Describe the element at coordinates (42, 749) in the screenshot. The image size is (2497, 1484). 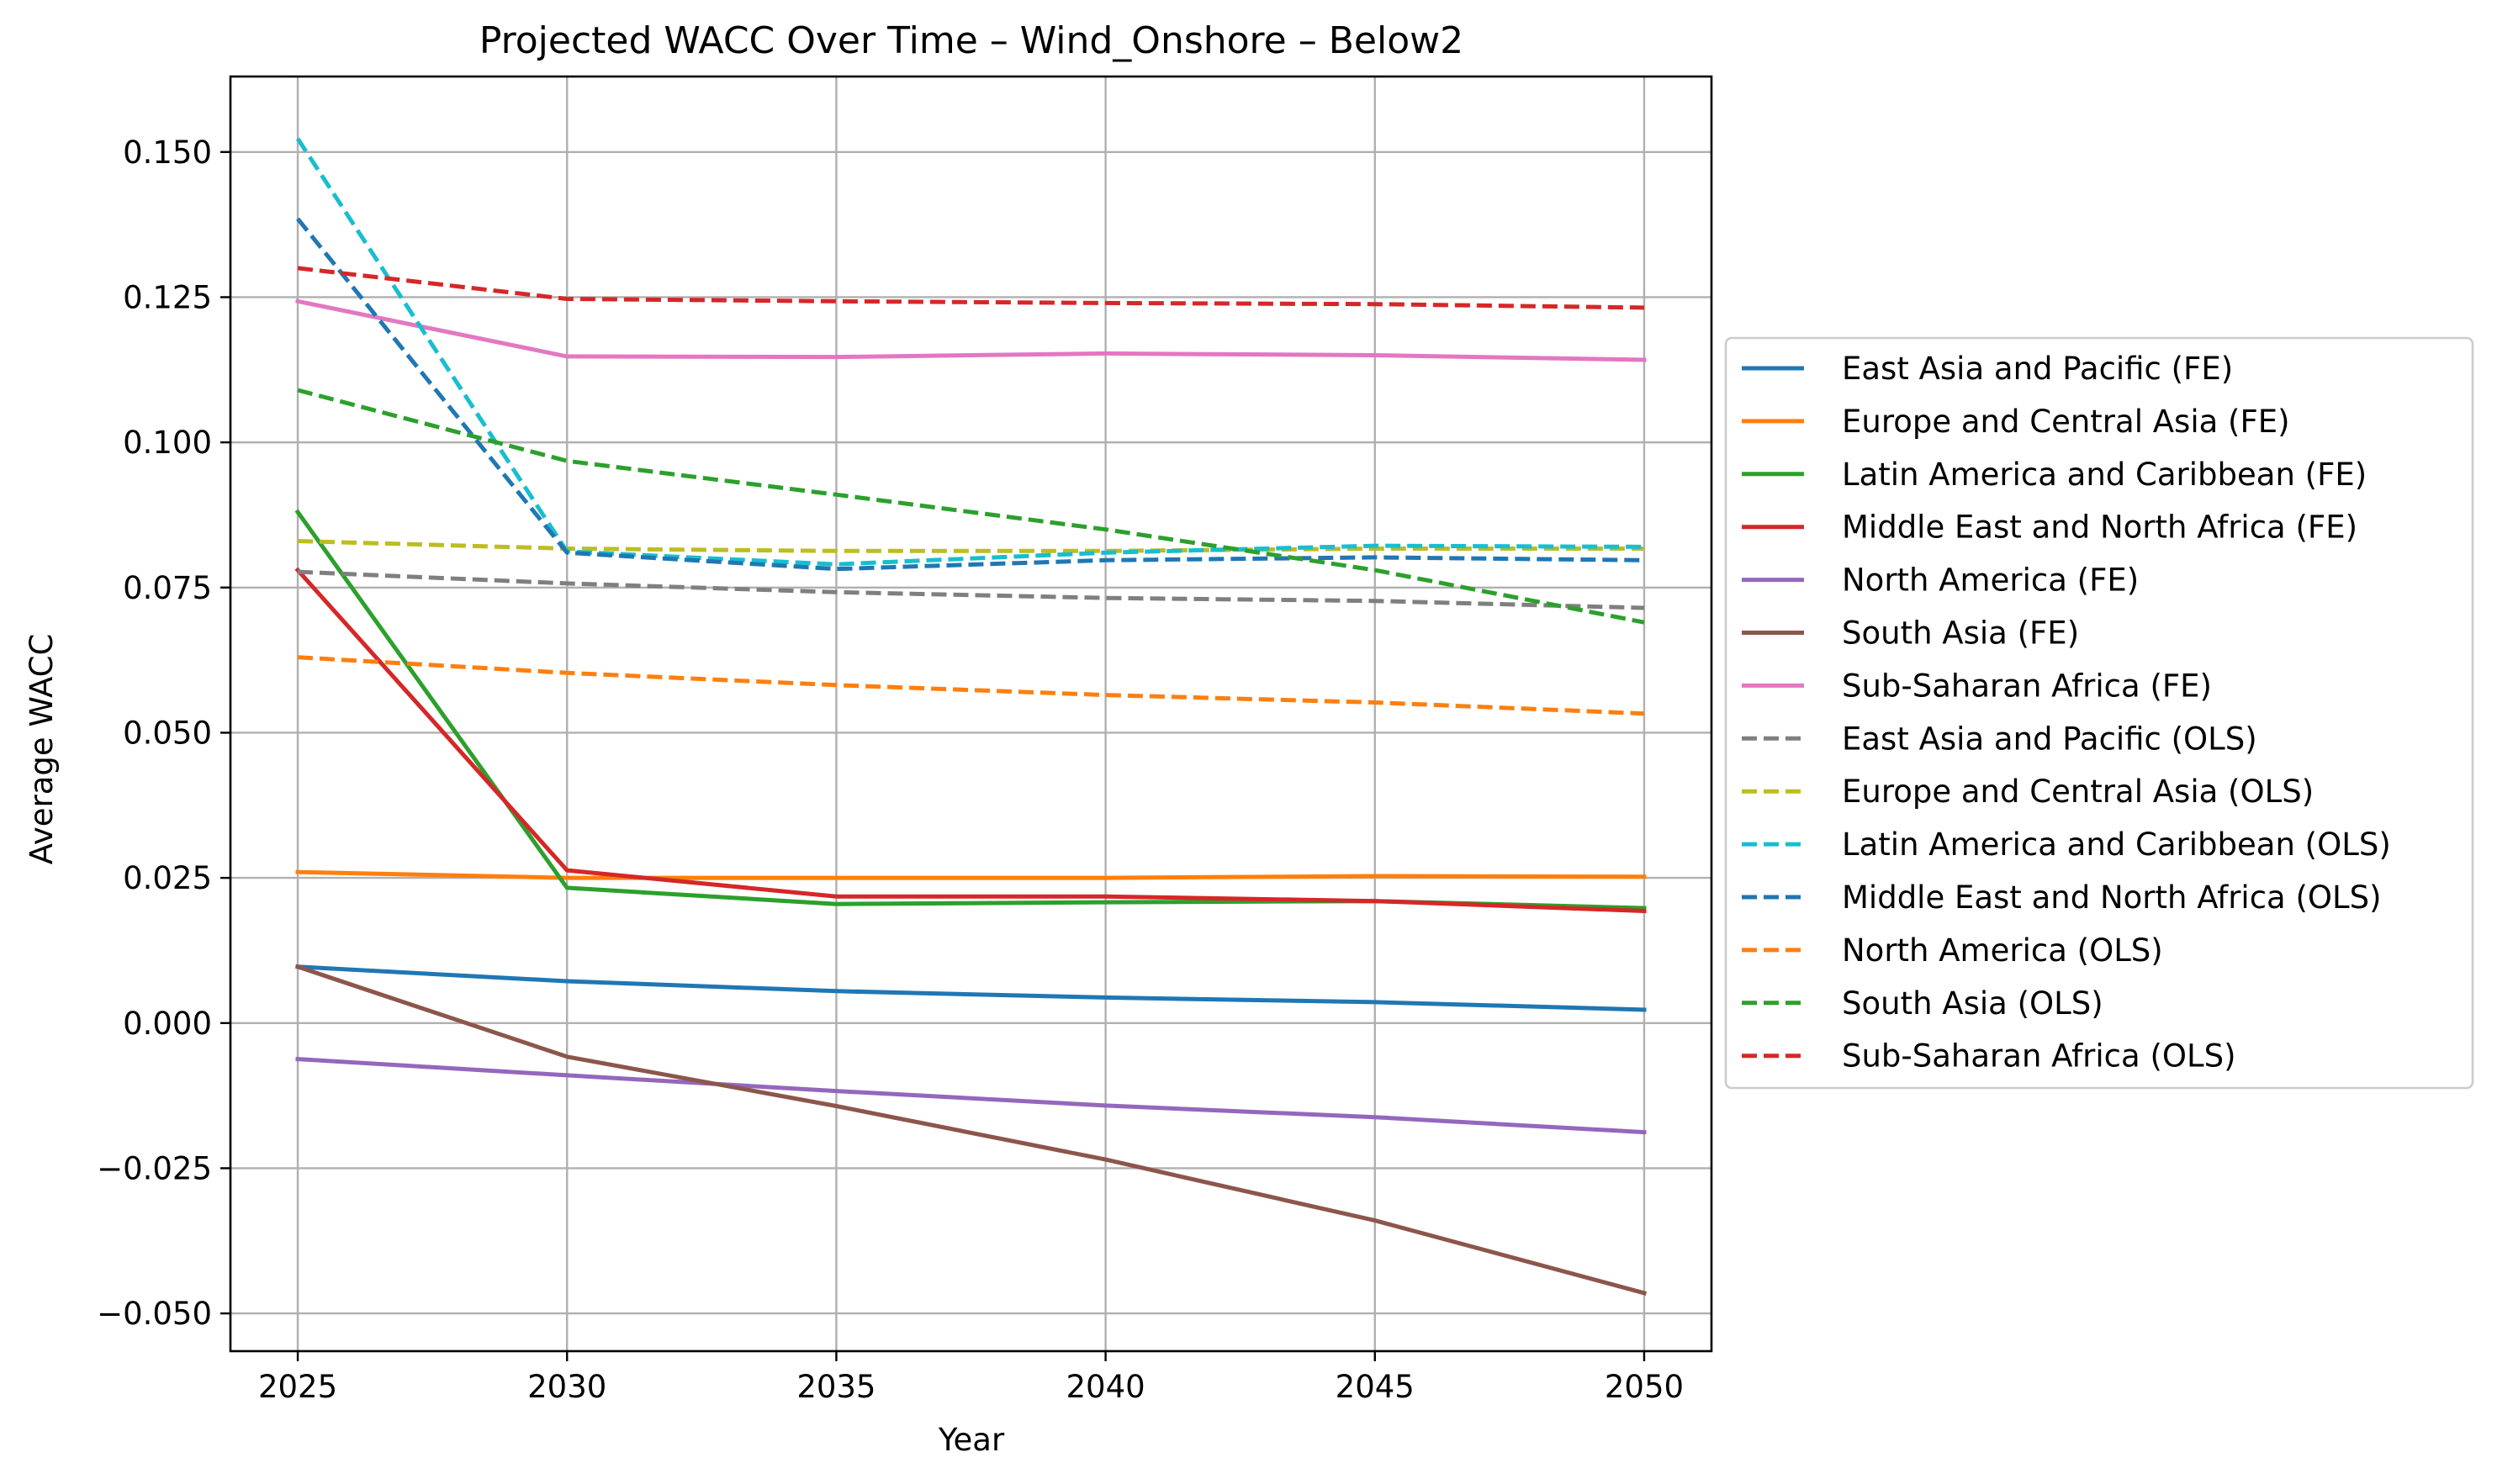
I see `y-axis-label: Average WACC` at that location.